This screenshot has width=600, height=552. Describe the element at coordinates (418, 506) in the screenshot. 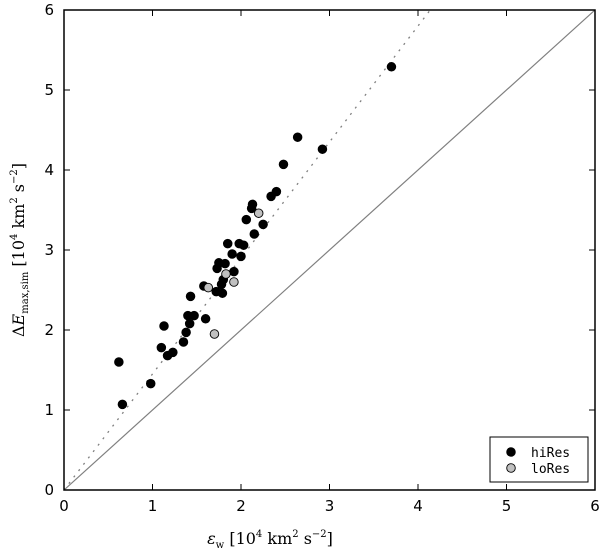

I see `x-tick-label: 4` at that location.